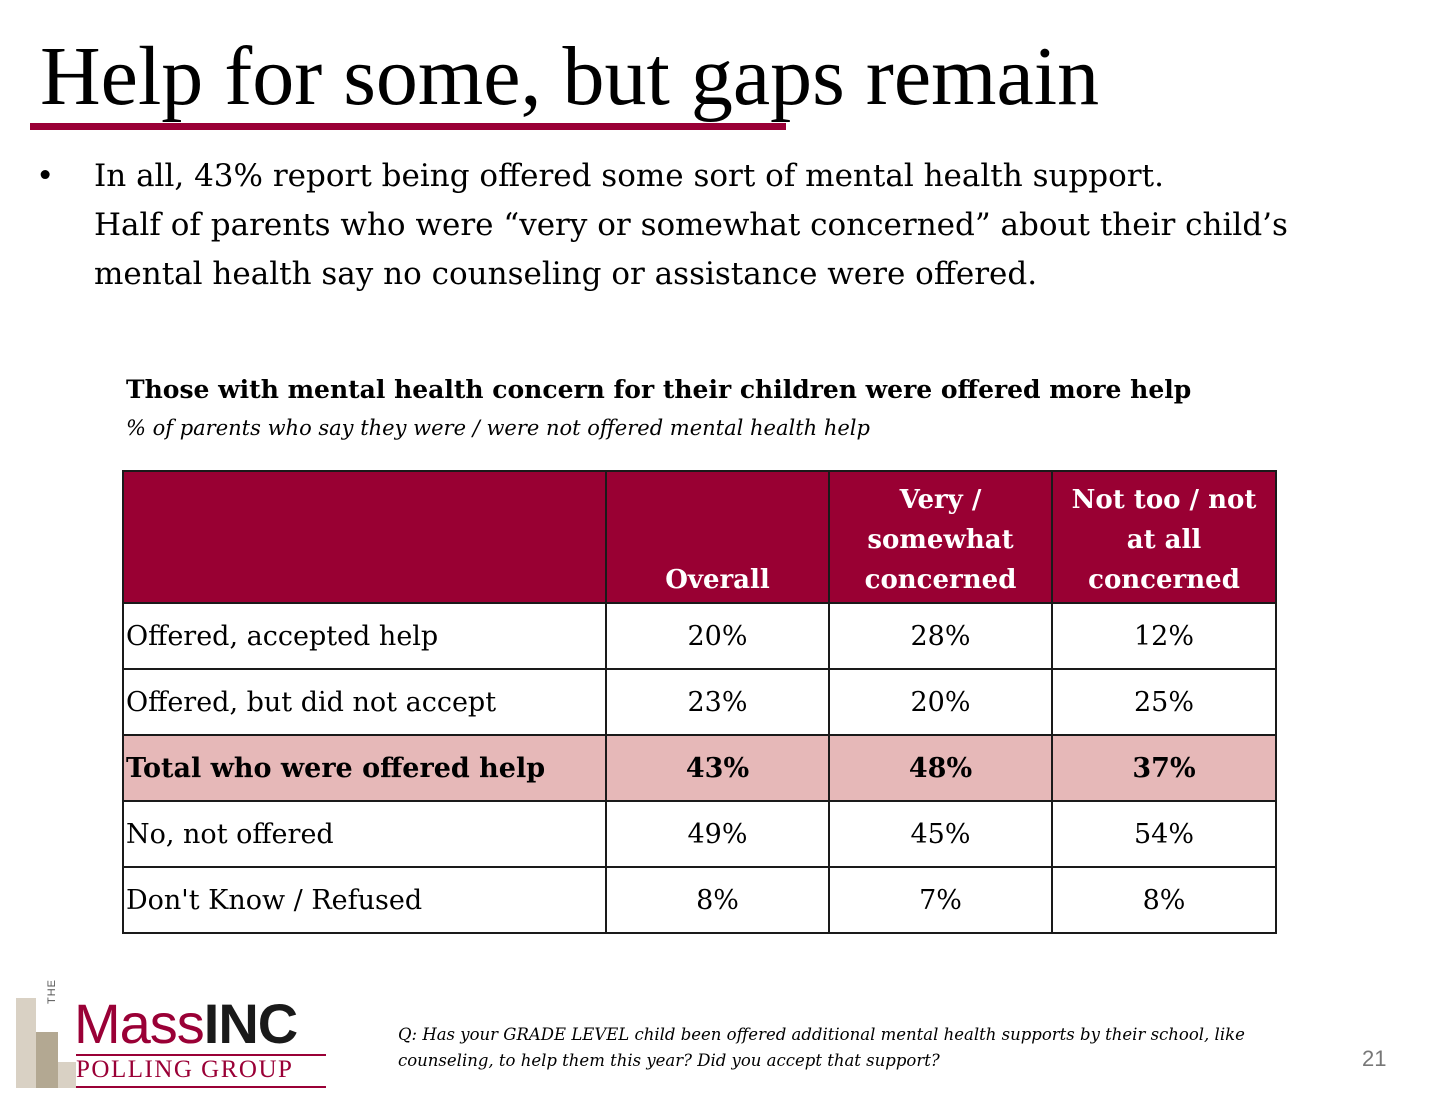 This screenshot has height=1106, width=1456. I want to click on header-cell-overall: Overall, so click(717, 537).